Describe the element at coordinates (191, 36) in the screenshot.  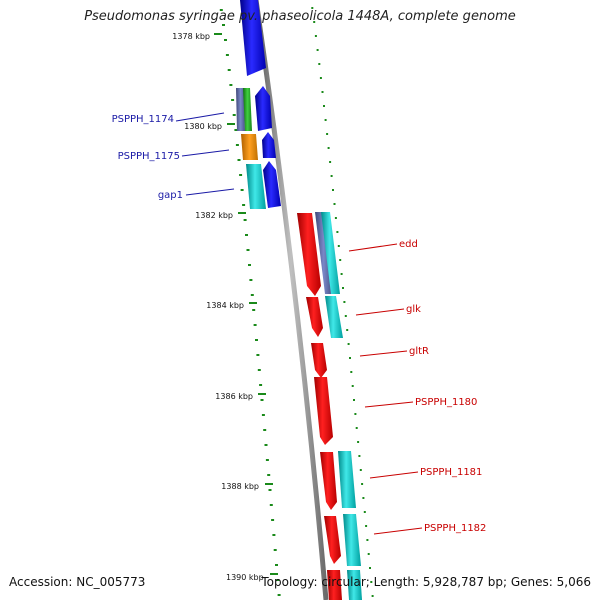
I see `kbp-label-1378: 1378 kbp` at that location.